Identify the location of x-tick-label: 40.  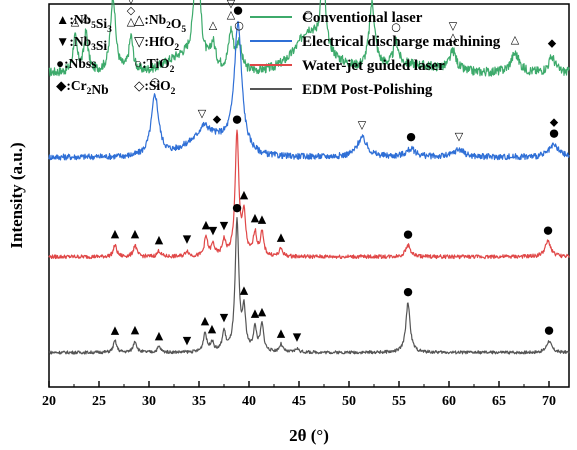
(249, 401).